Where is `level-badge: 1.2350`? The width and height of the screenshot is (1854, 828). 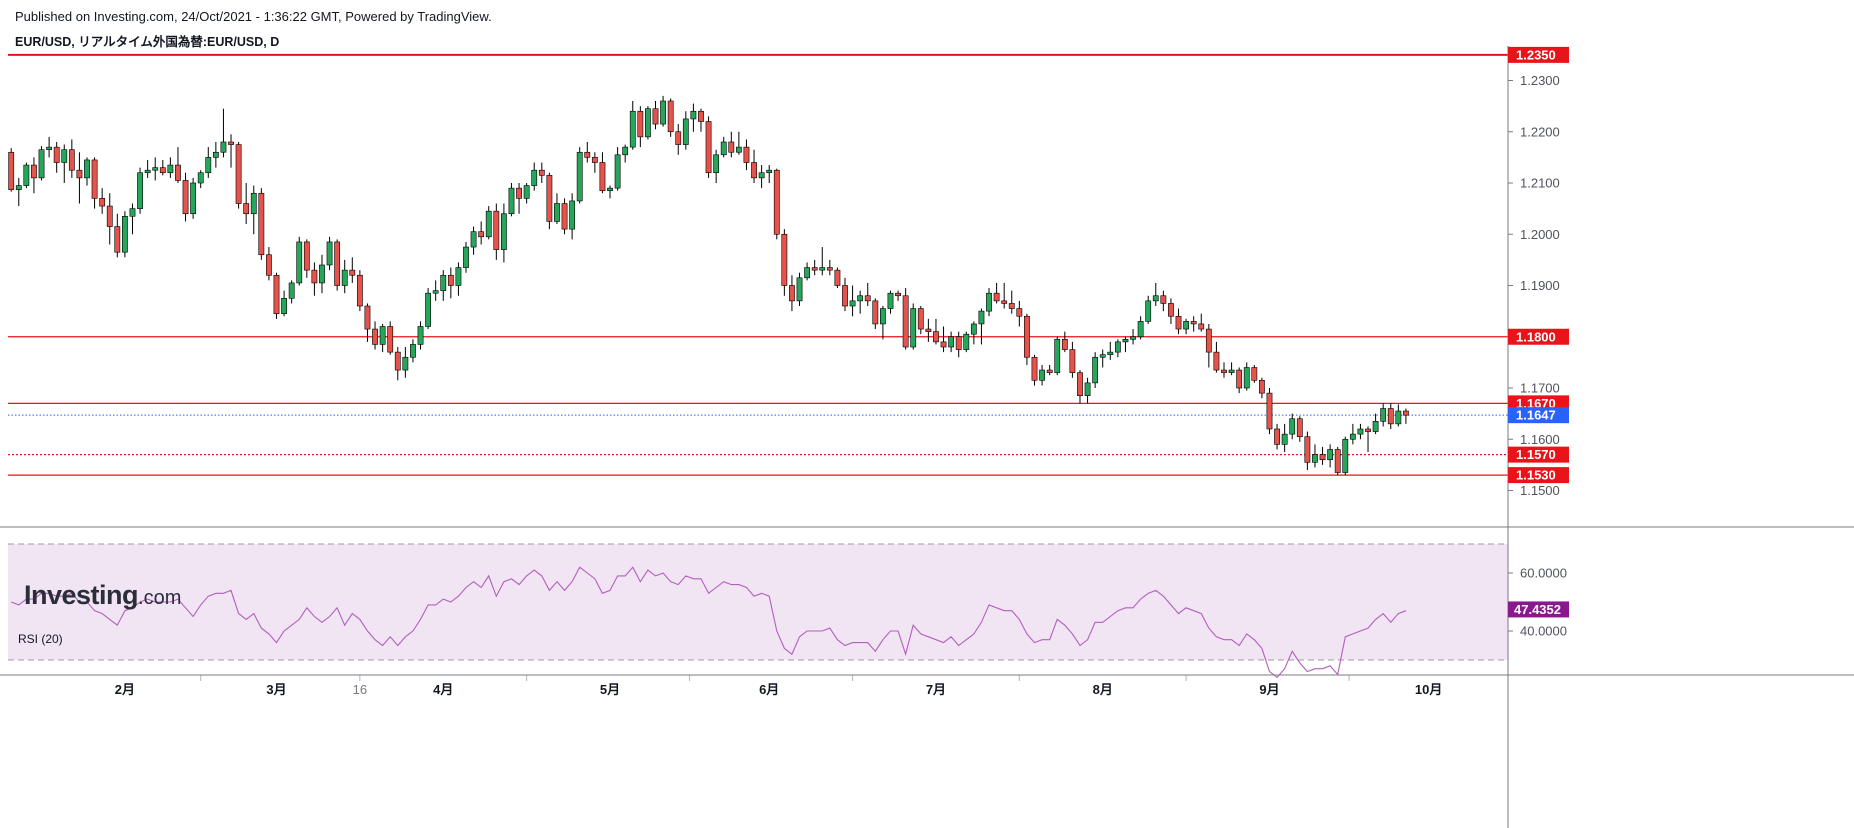
level-badge: 1.2350 is located at coordinates (1538, 54).